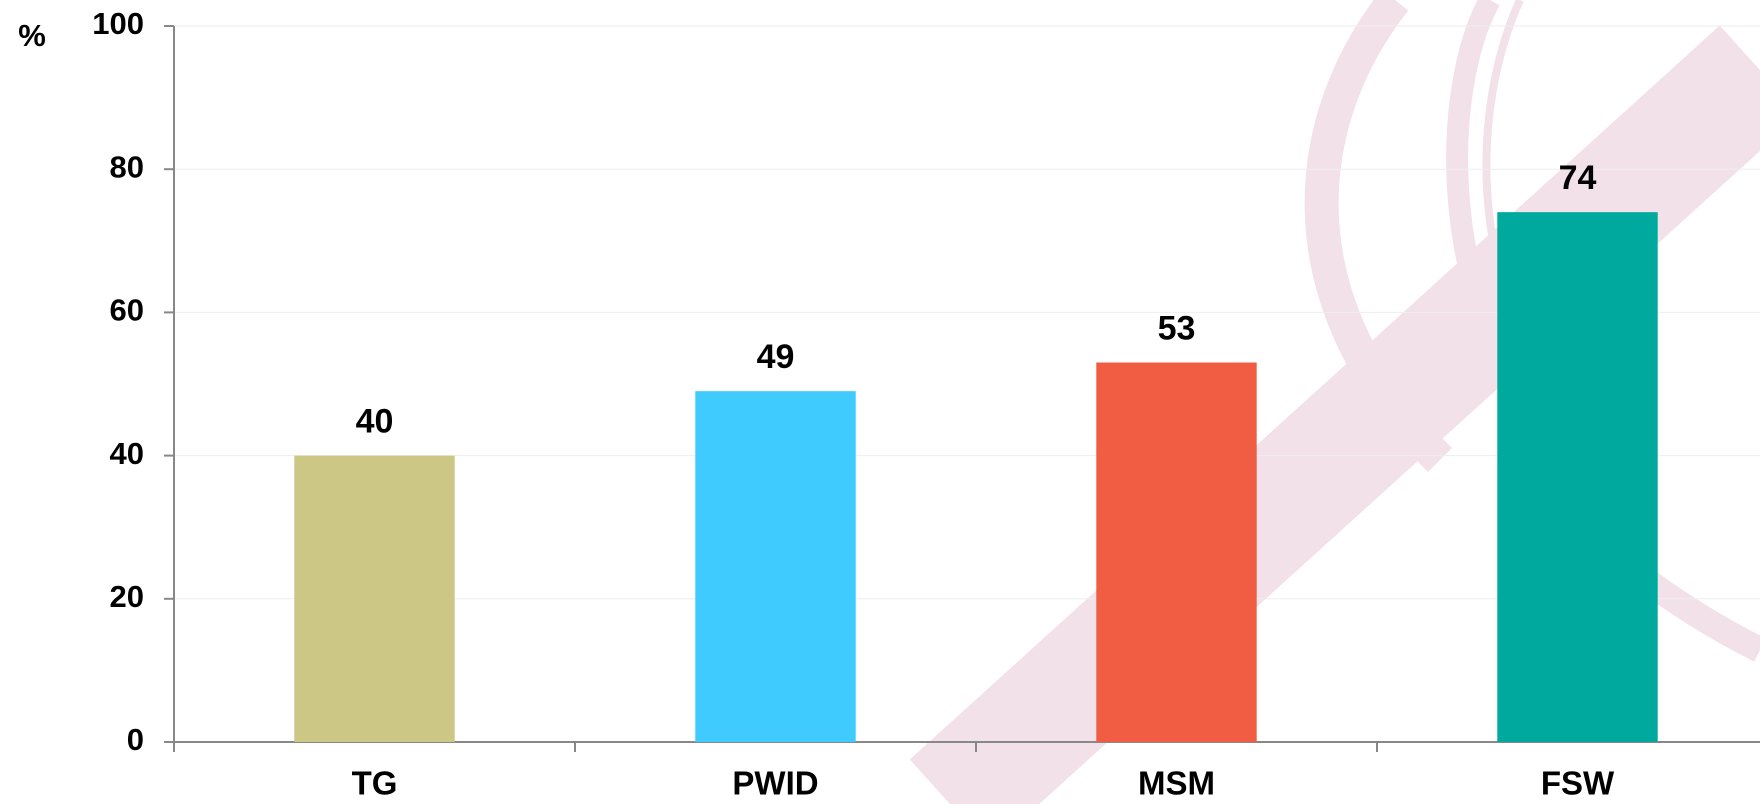 This screenshot has width=1760, height=804. I want to click on y-tick-label: 60, so click(127, 310).